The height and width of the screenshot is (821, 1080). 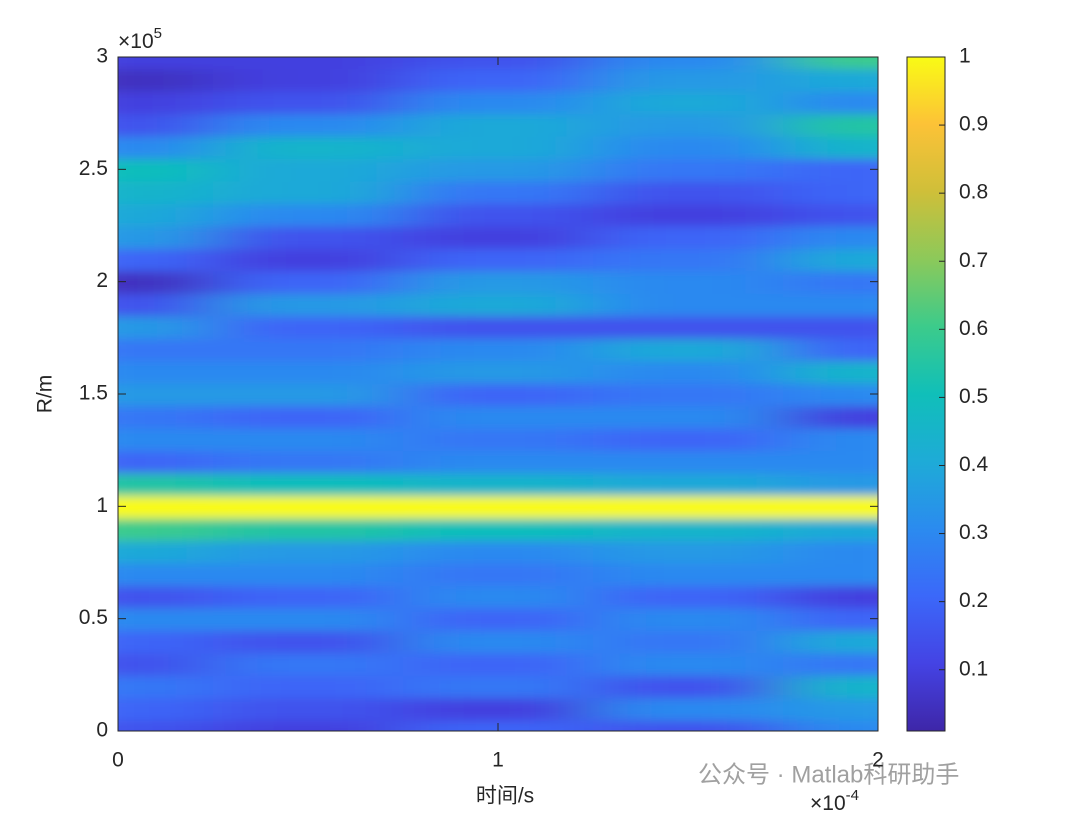 What do you see at coordinates (852, 795) in the screenshot?
I see `x-exponent-power: -4` at bounding box center [852, 795].